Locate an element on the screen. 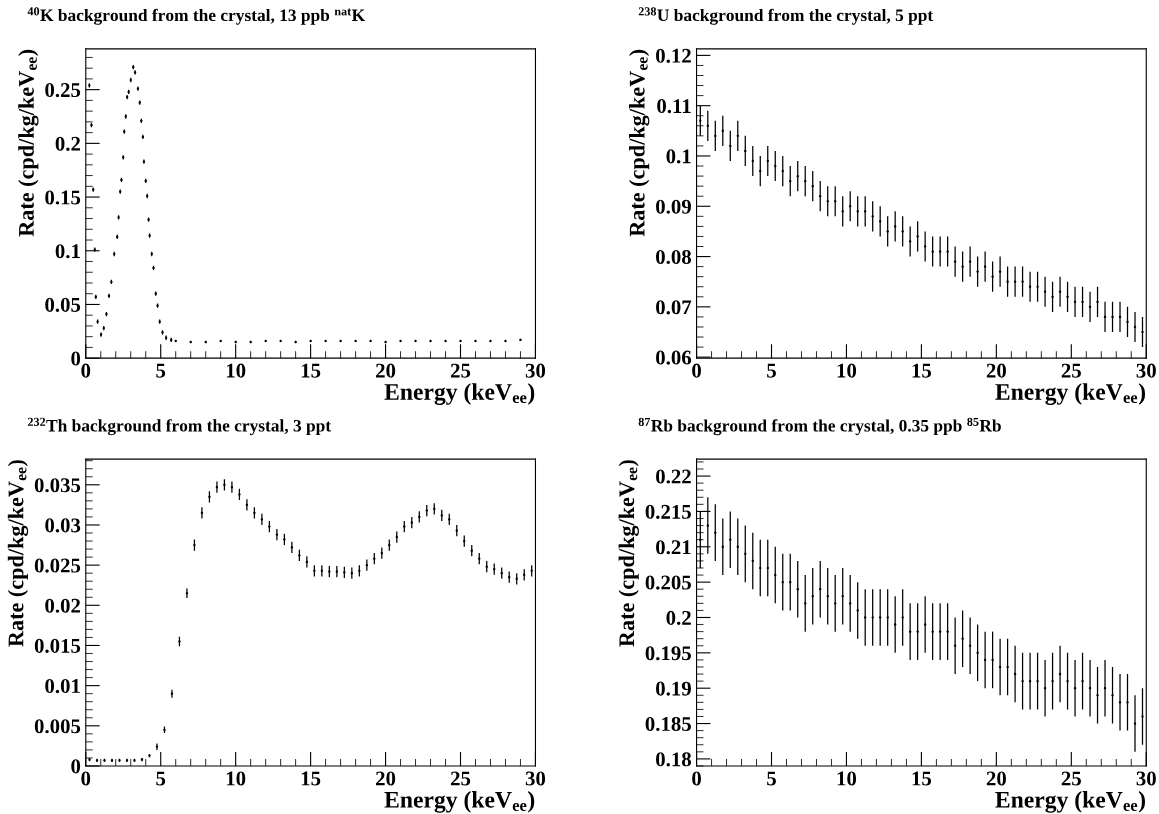 This screenshot has height=814, width=1159. y-tick-label: 0.05 is located at coordinates (63, 304).